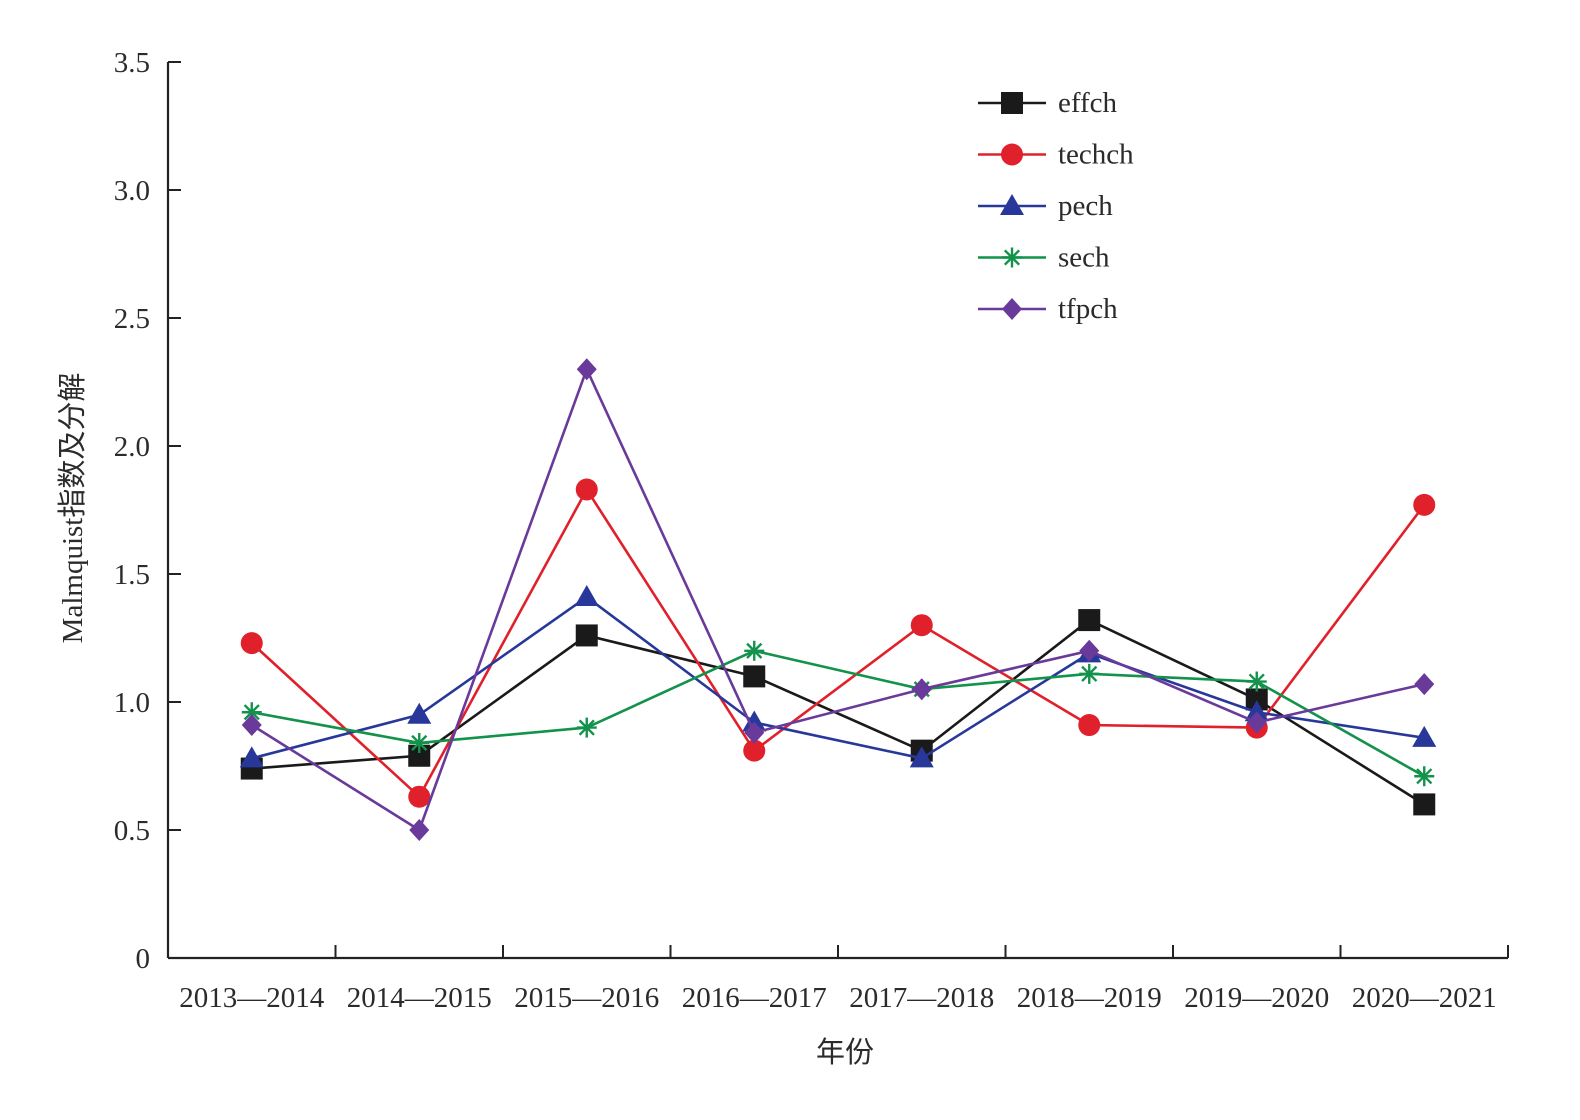 Image resolution: width=1580 pixels, height=1120 pixels. I want to click on y-tick-label: 0, so click(143, 959).